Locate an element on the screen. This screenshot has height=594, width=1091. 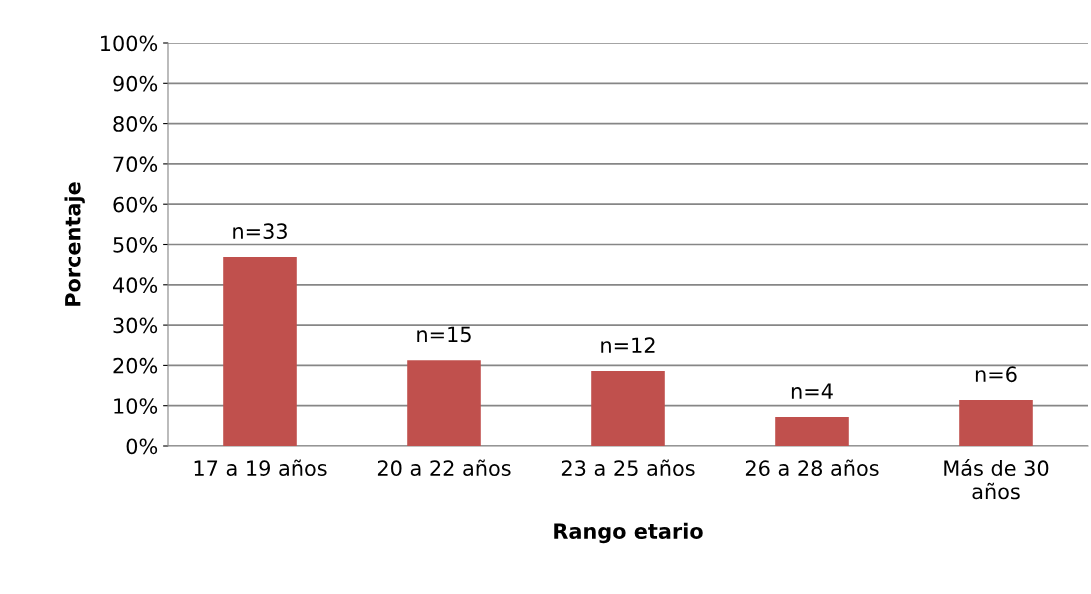
x-tick-label: 26 a 28 años is located at coordinates (812, 468).